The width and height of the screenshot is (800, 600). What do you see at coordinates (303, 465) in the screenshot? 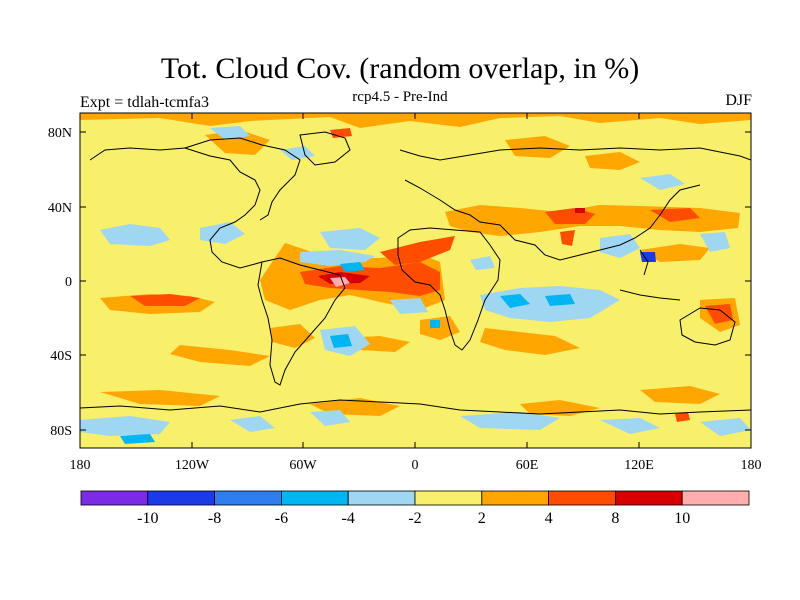
I see `lon-tick-label: 60W` at bounding box center [303, 465].